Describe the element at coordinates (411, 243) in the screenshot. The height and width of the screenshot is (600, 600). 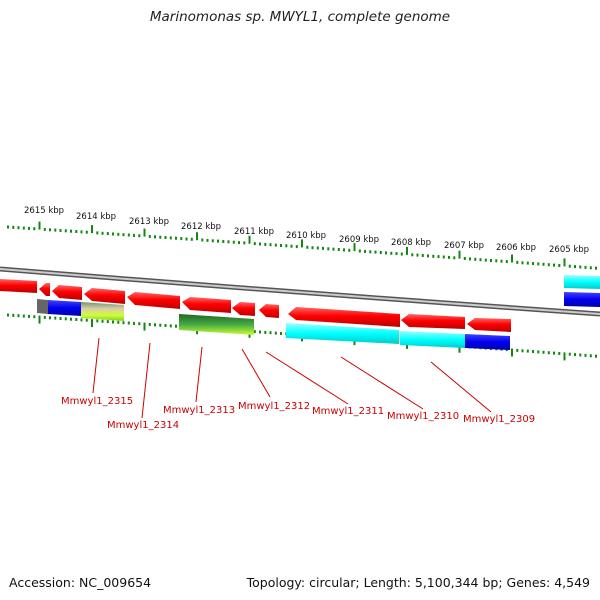
I see `scale-label: 2608 kbp` at that location.